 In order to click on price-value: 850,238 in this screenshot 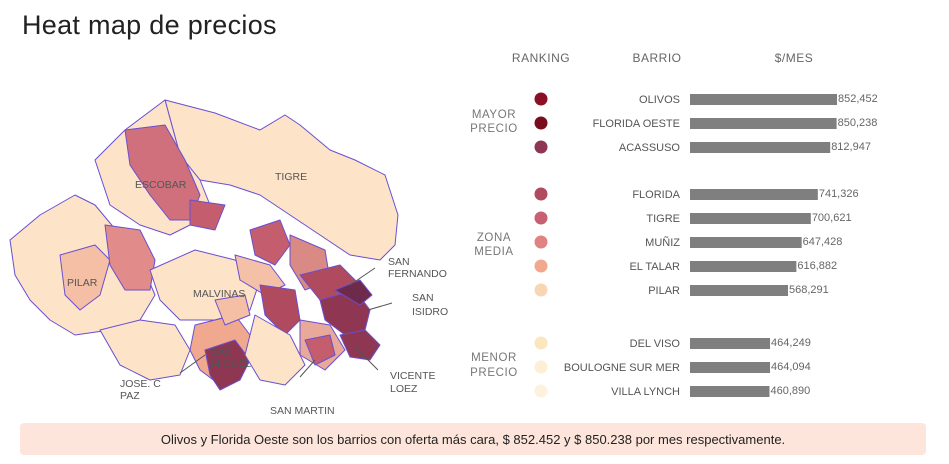, I will do `click(858, 123)`.